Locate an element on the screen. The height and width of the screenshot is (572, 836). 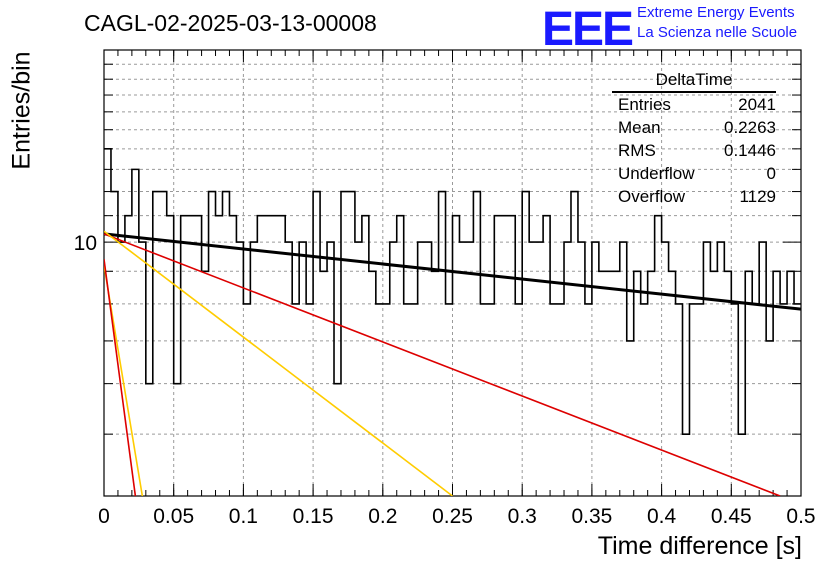
stats-row-overflow: Overflow 1129 is located at coordinates (694, 196).